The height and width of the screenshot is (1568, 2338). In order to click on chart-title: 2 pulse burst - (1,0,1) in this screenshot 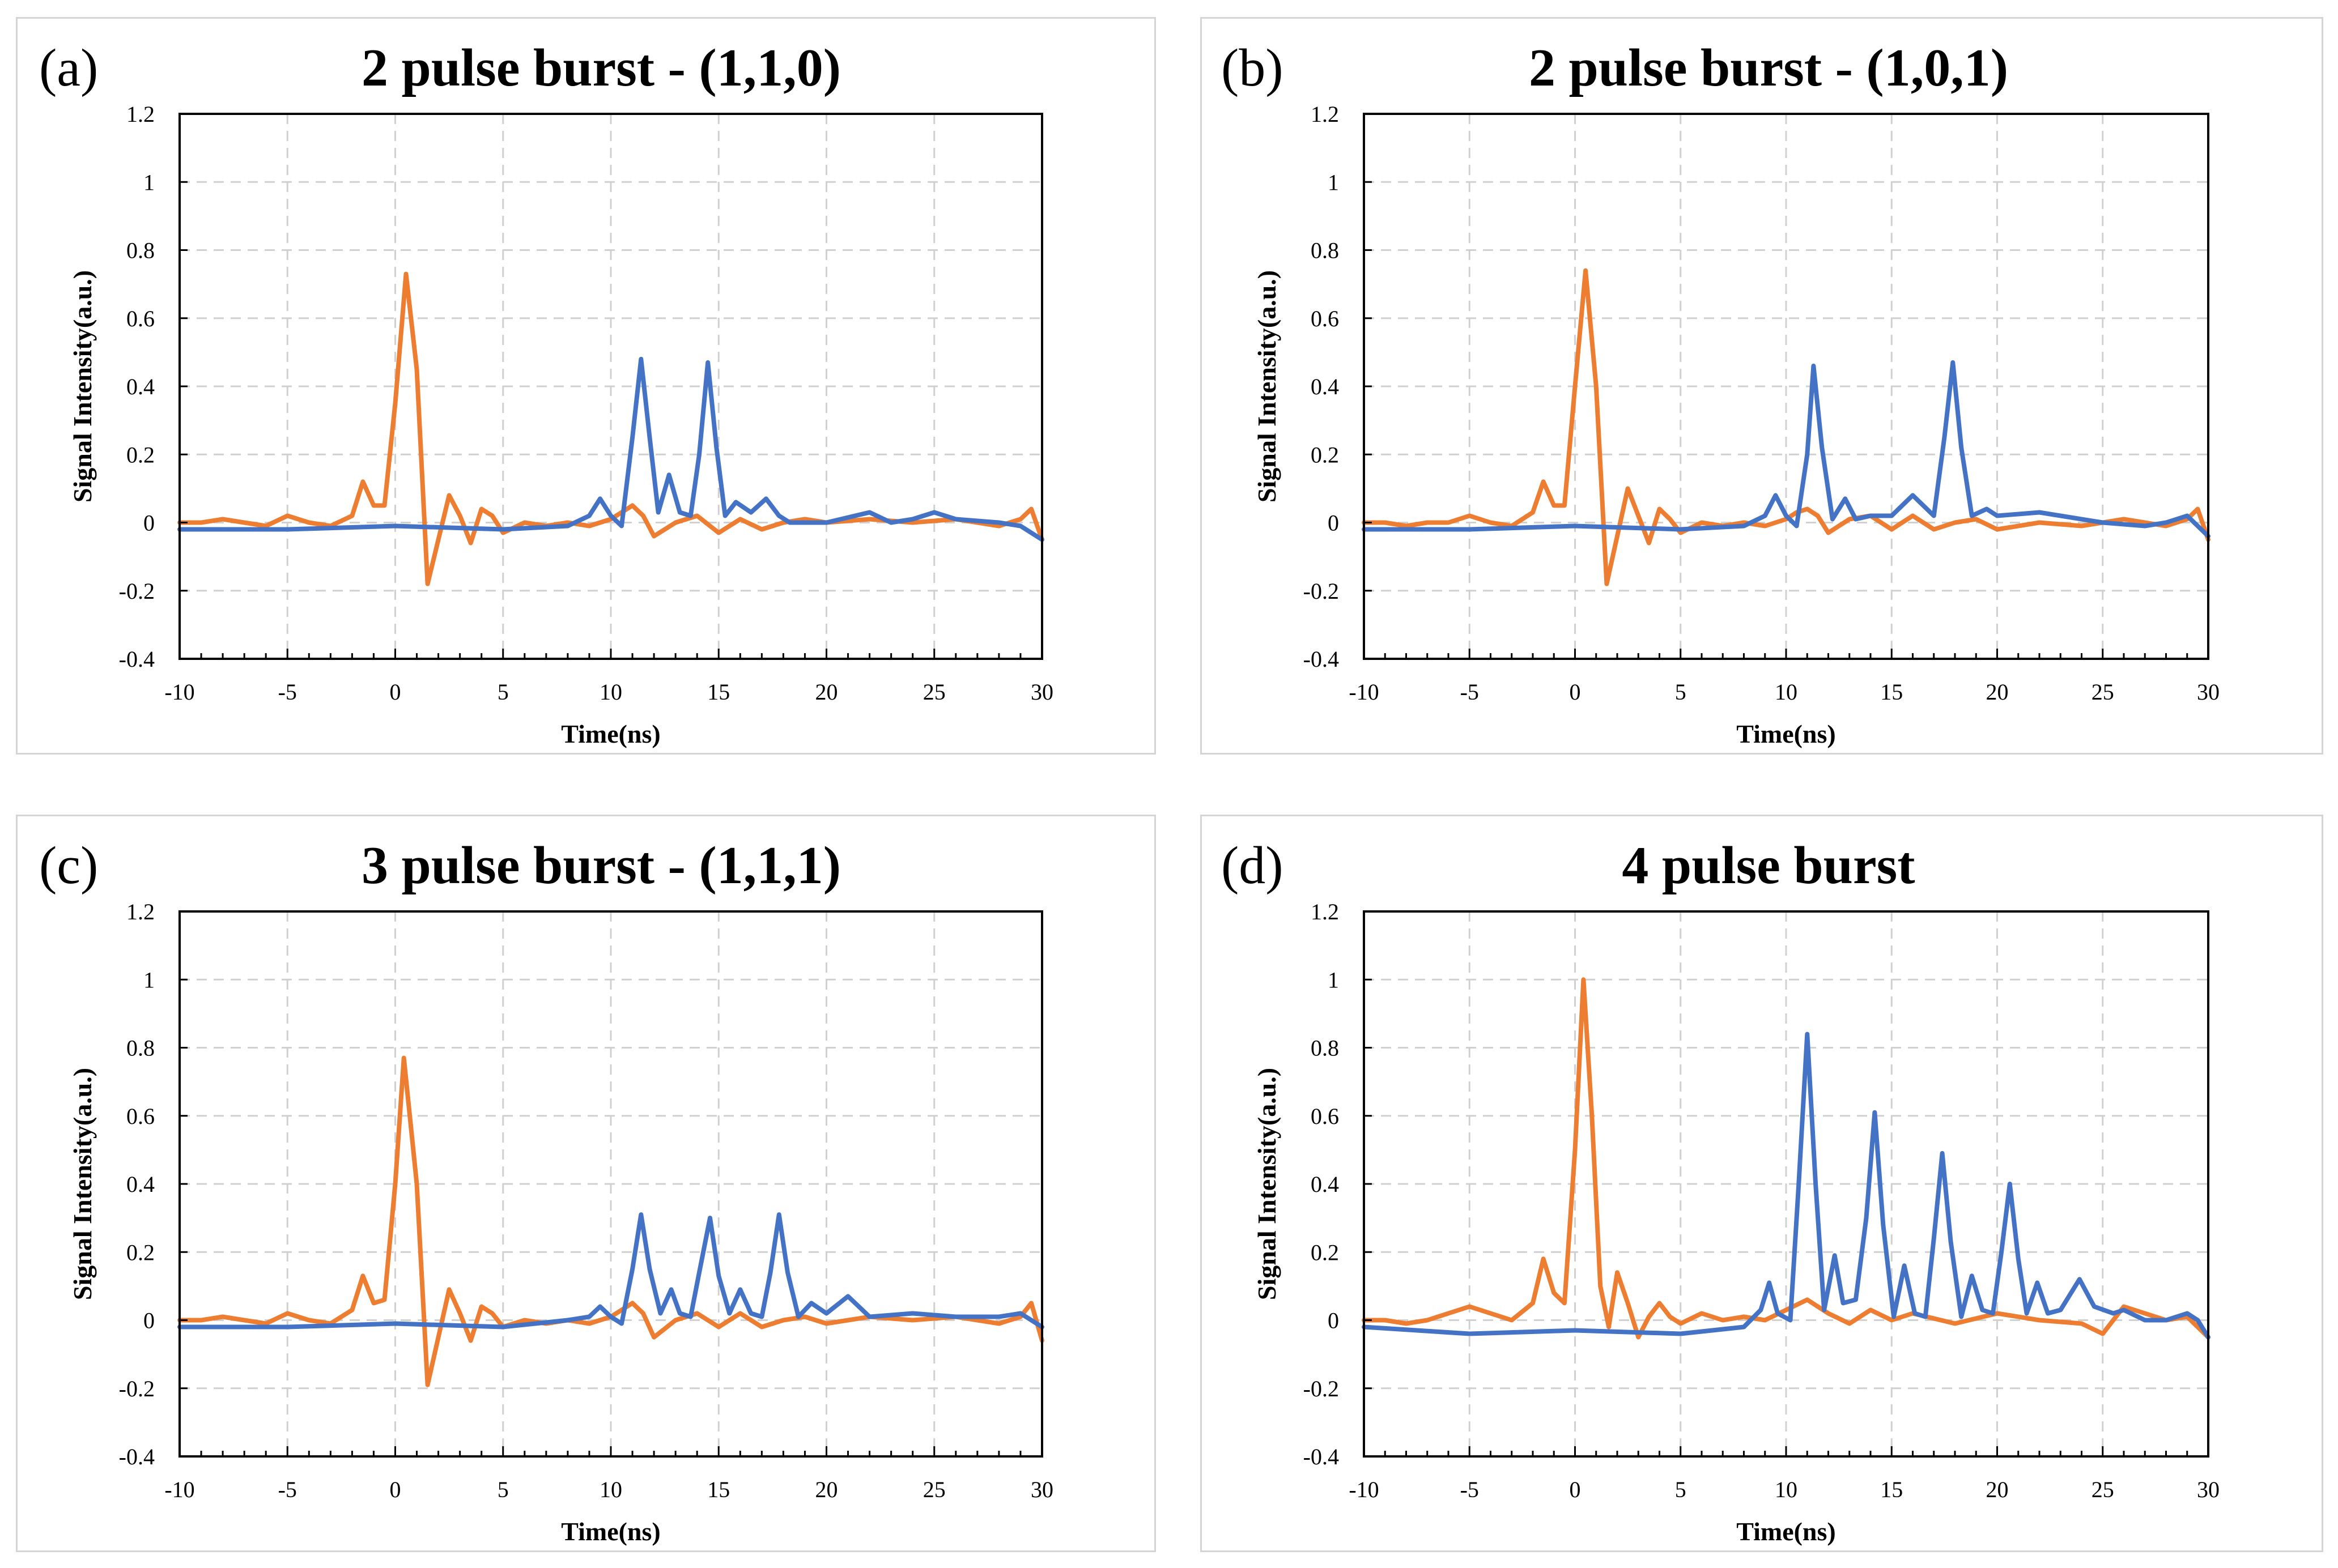, I will do `click(1768, 68)`.